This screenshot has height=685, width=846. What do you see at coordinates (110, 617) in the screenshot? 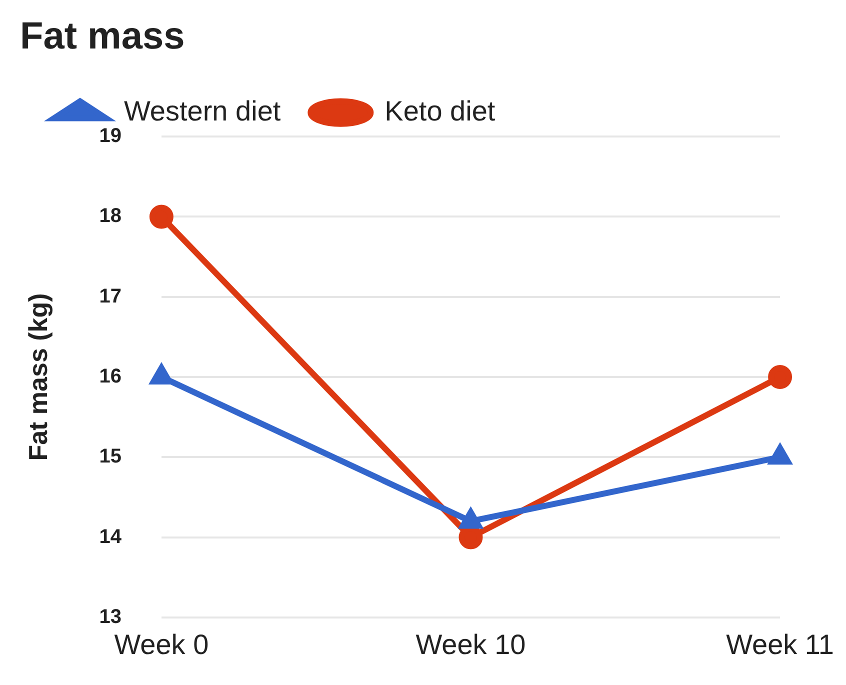
I see `y-tick-label: 13` at bounding box center [110, 617].